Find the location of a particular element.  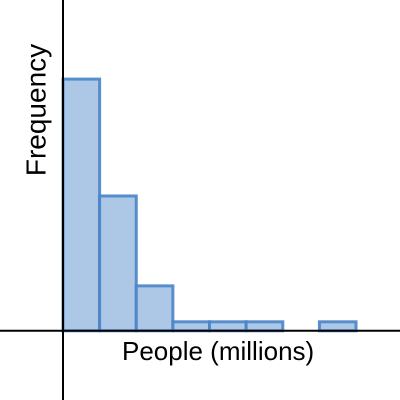

y-axis-label: Frequency is located at coordinates (35, 110).